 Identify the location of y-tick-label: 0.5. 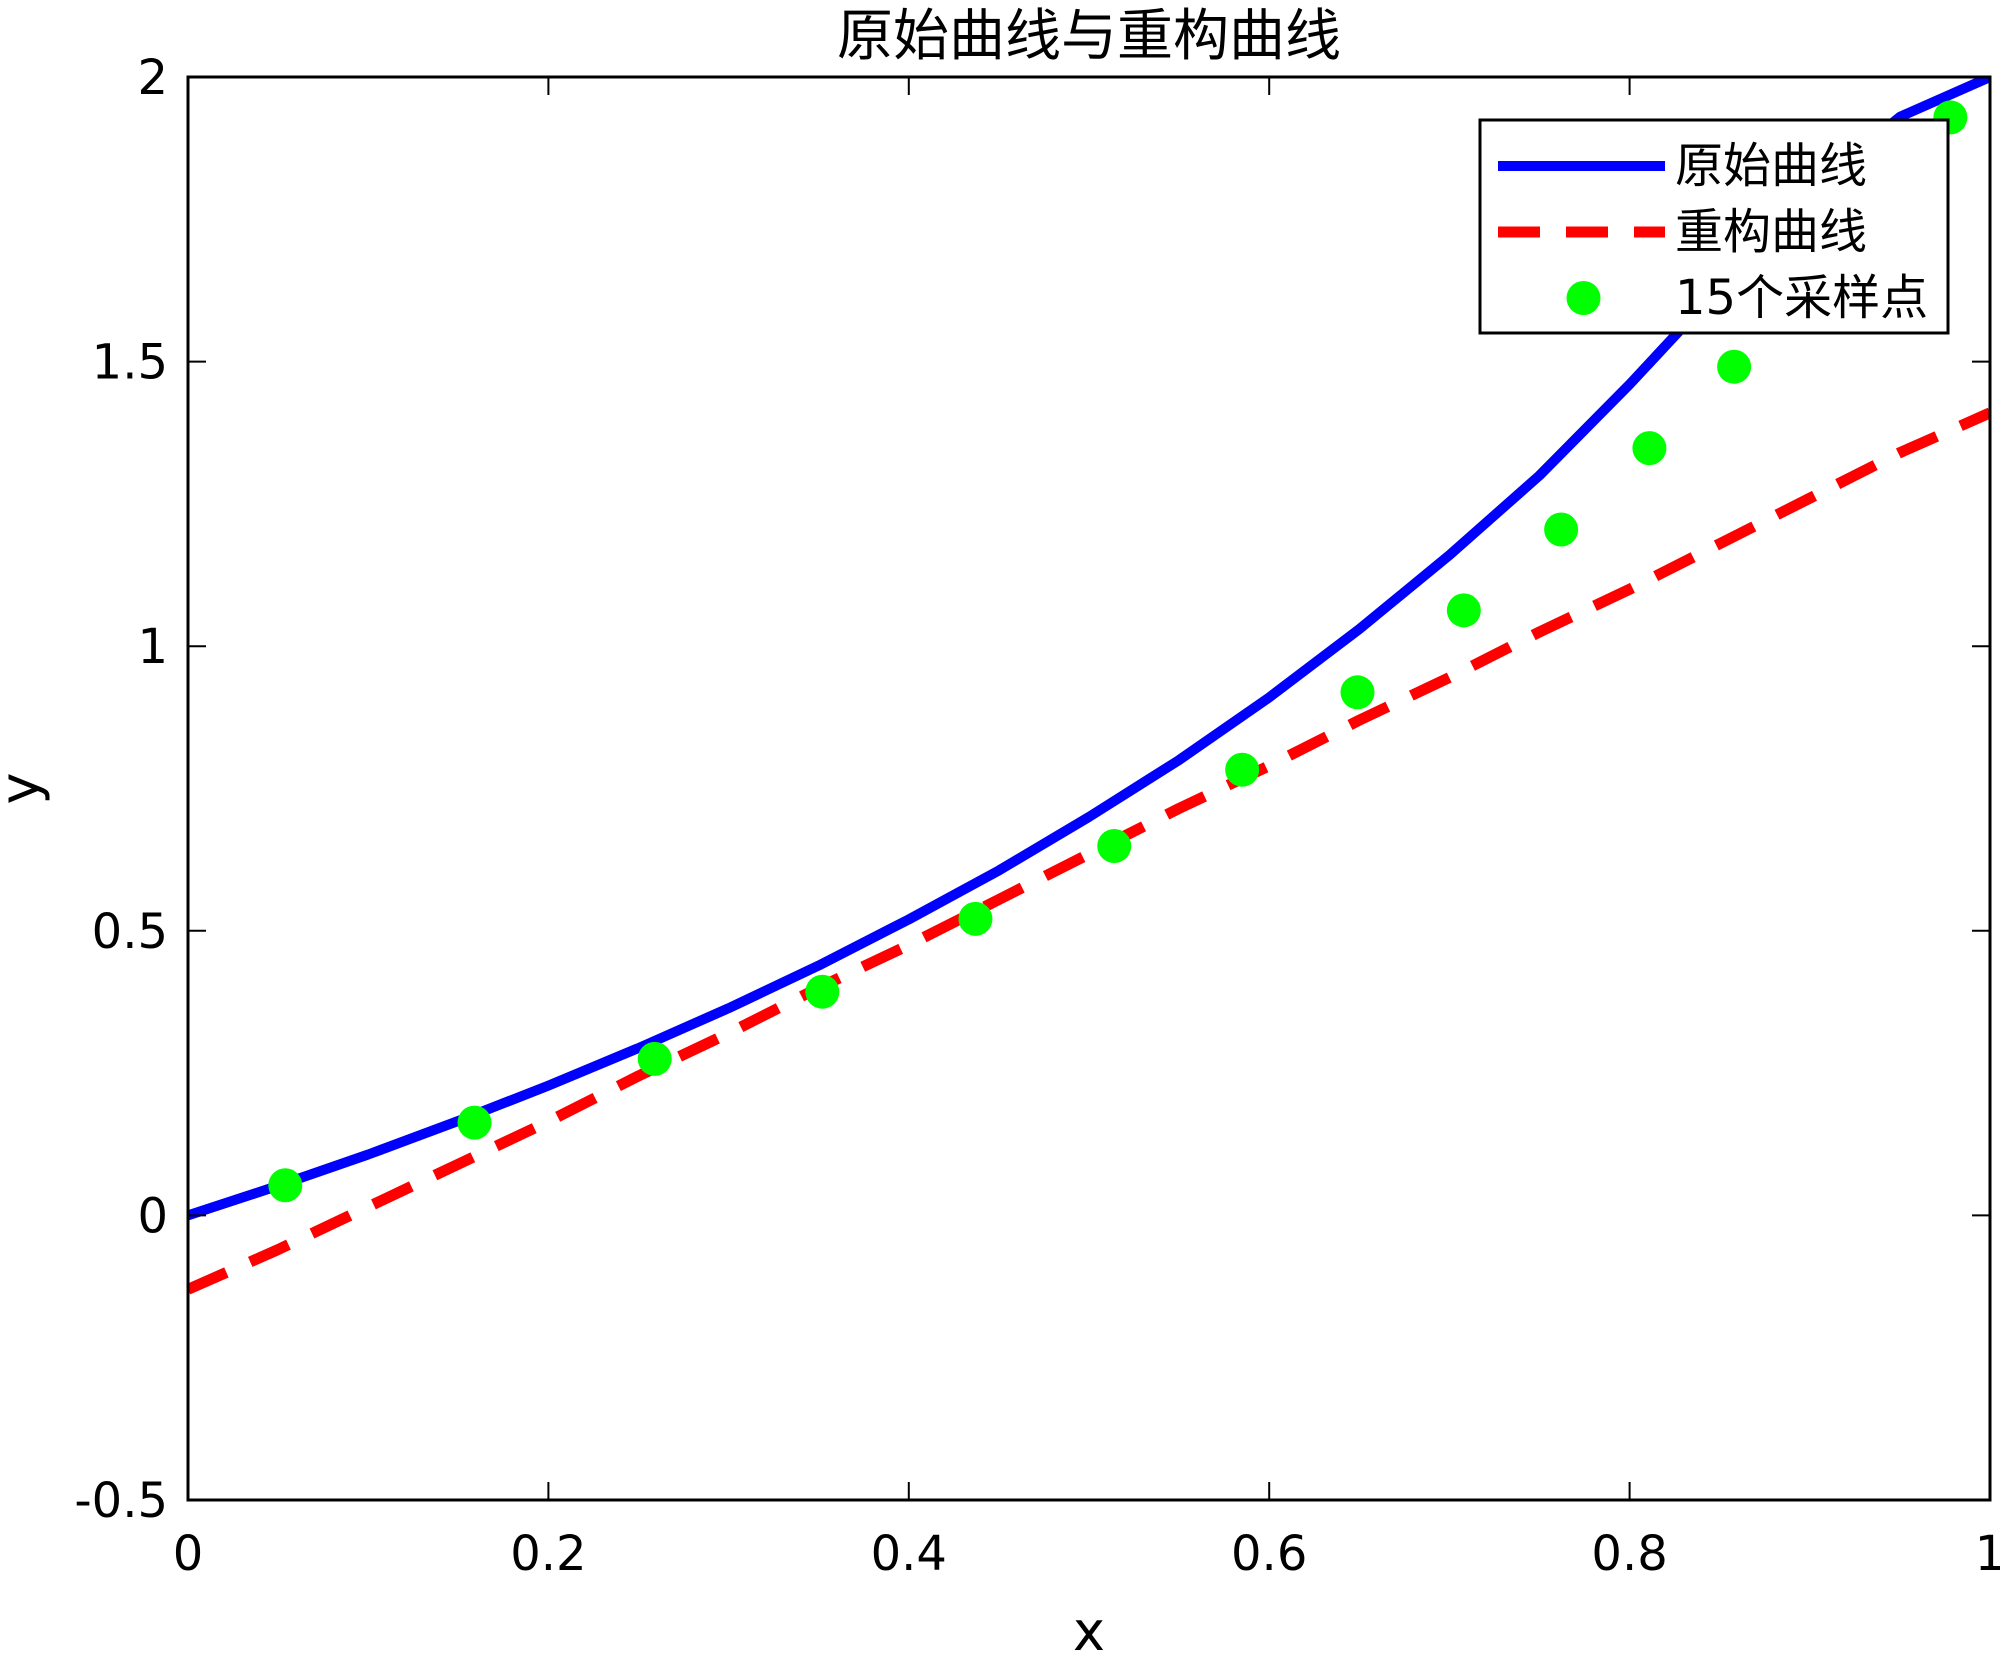
(130, 932).